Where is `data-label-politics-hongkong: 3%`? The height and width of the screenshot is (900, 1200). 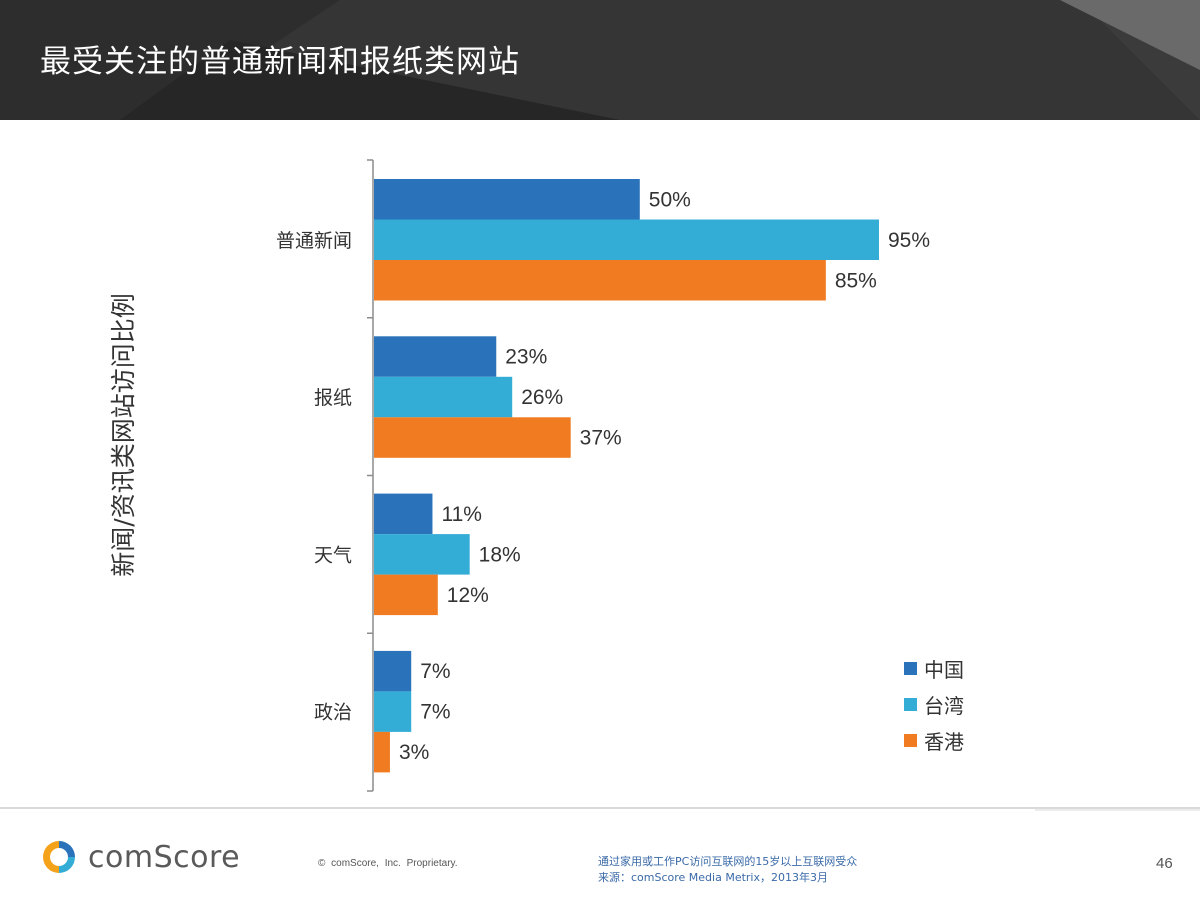 data-label-politics-hongkong: 3% is located at coordinates (414, 752).